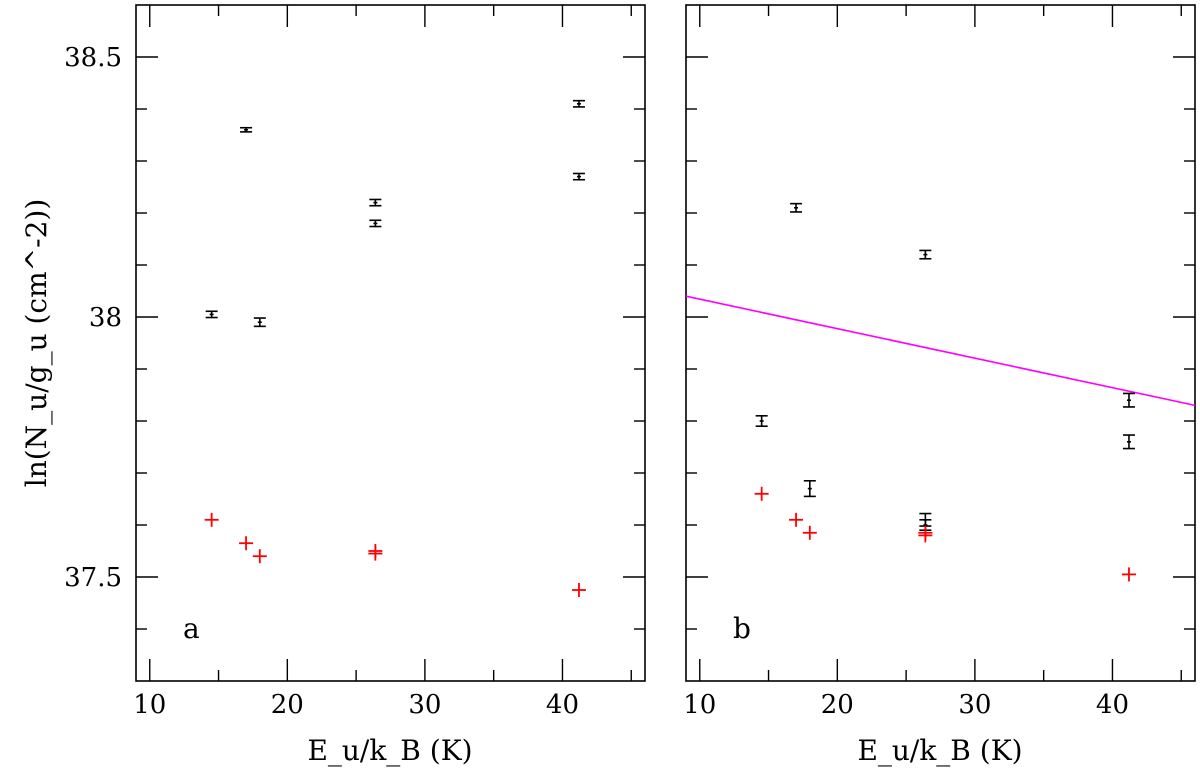  Describe the element at coordinates (93, 578) in the screenshot. I see `y-tick-label: 37.5` at that location.